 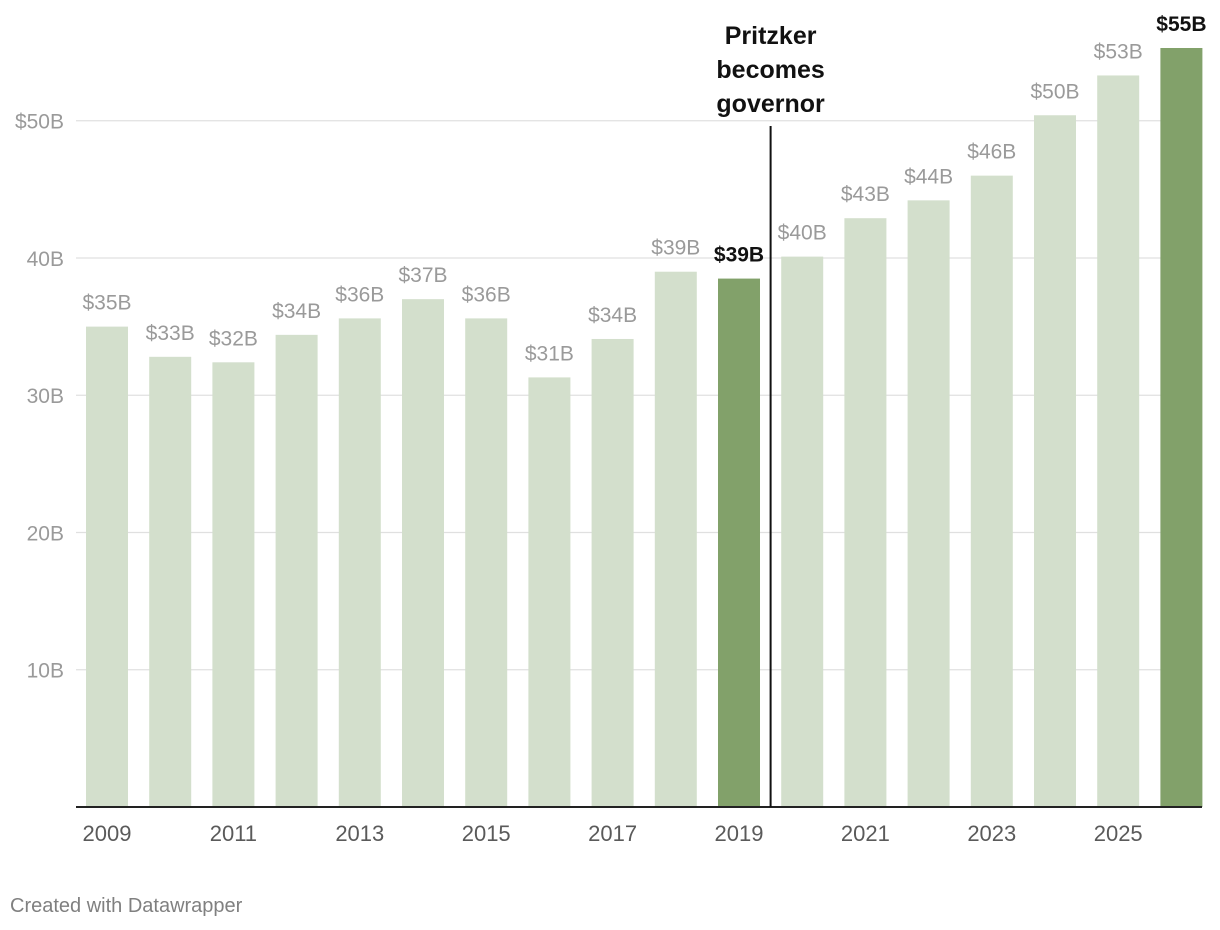 I want to click on value-label-2015: $36B, so click(x=486, y=294).